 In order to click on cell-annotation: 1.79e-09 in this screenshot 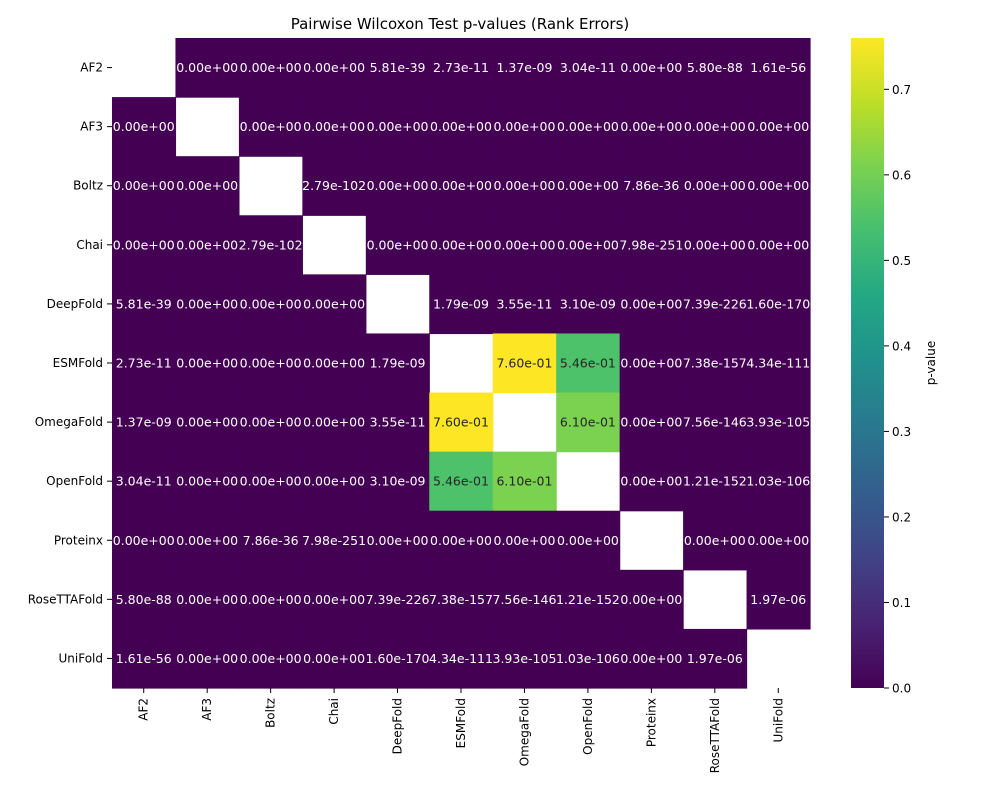, I will do `click(398, 363)`.